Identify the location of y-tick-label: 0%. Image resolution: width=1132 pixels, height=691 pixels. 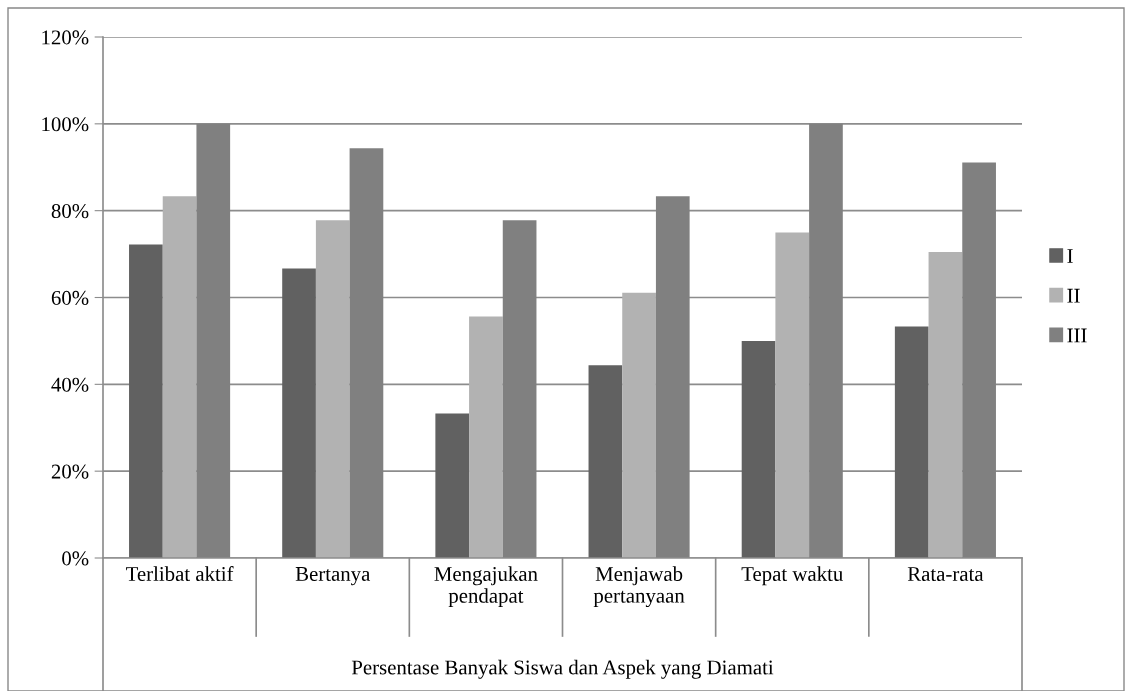
(75, 558).